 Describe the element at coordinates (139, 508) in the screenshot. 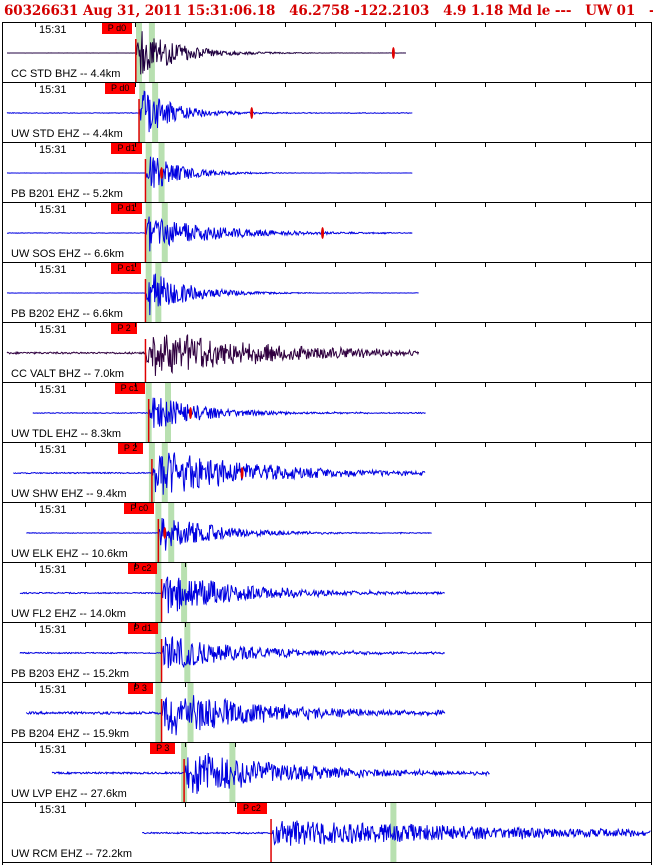

I see `phase-label: P c0` at that location.